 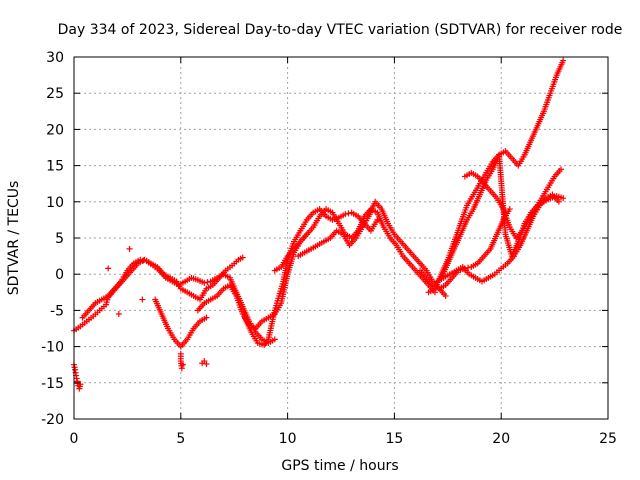 What do you see at coordinates (52, 384) in the screenshot?
I see `y-tick-label: -15` at bounding box center [52, 384].